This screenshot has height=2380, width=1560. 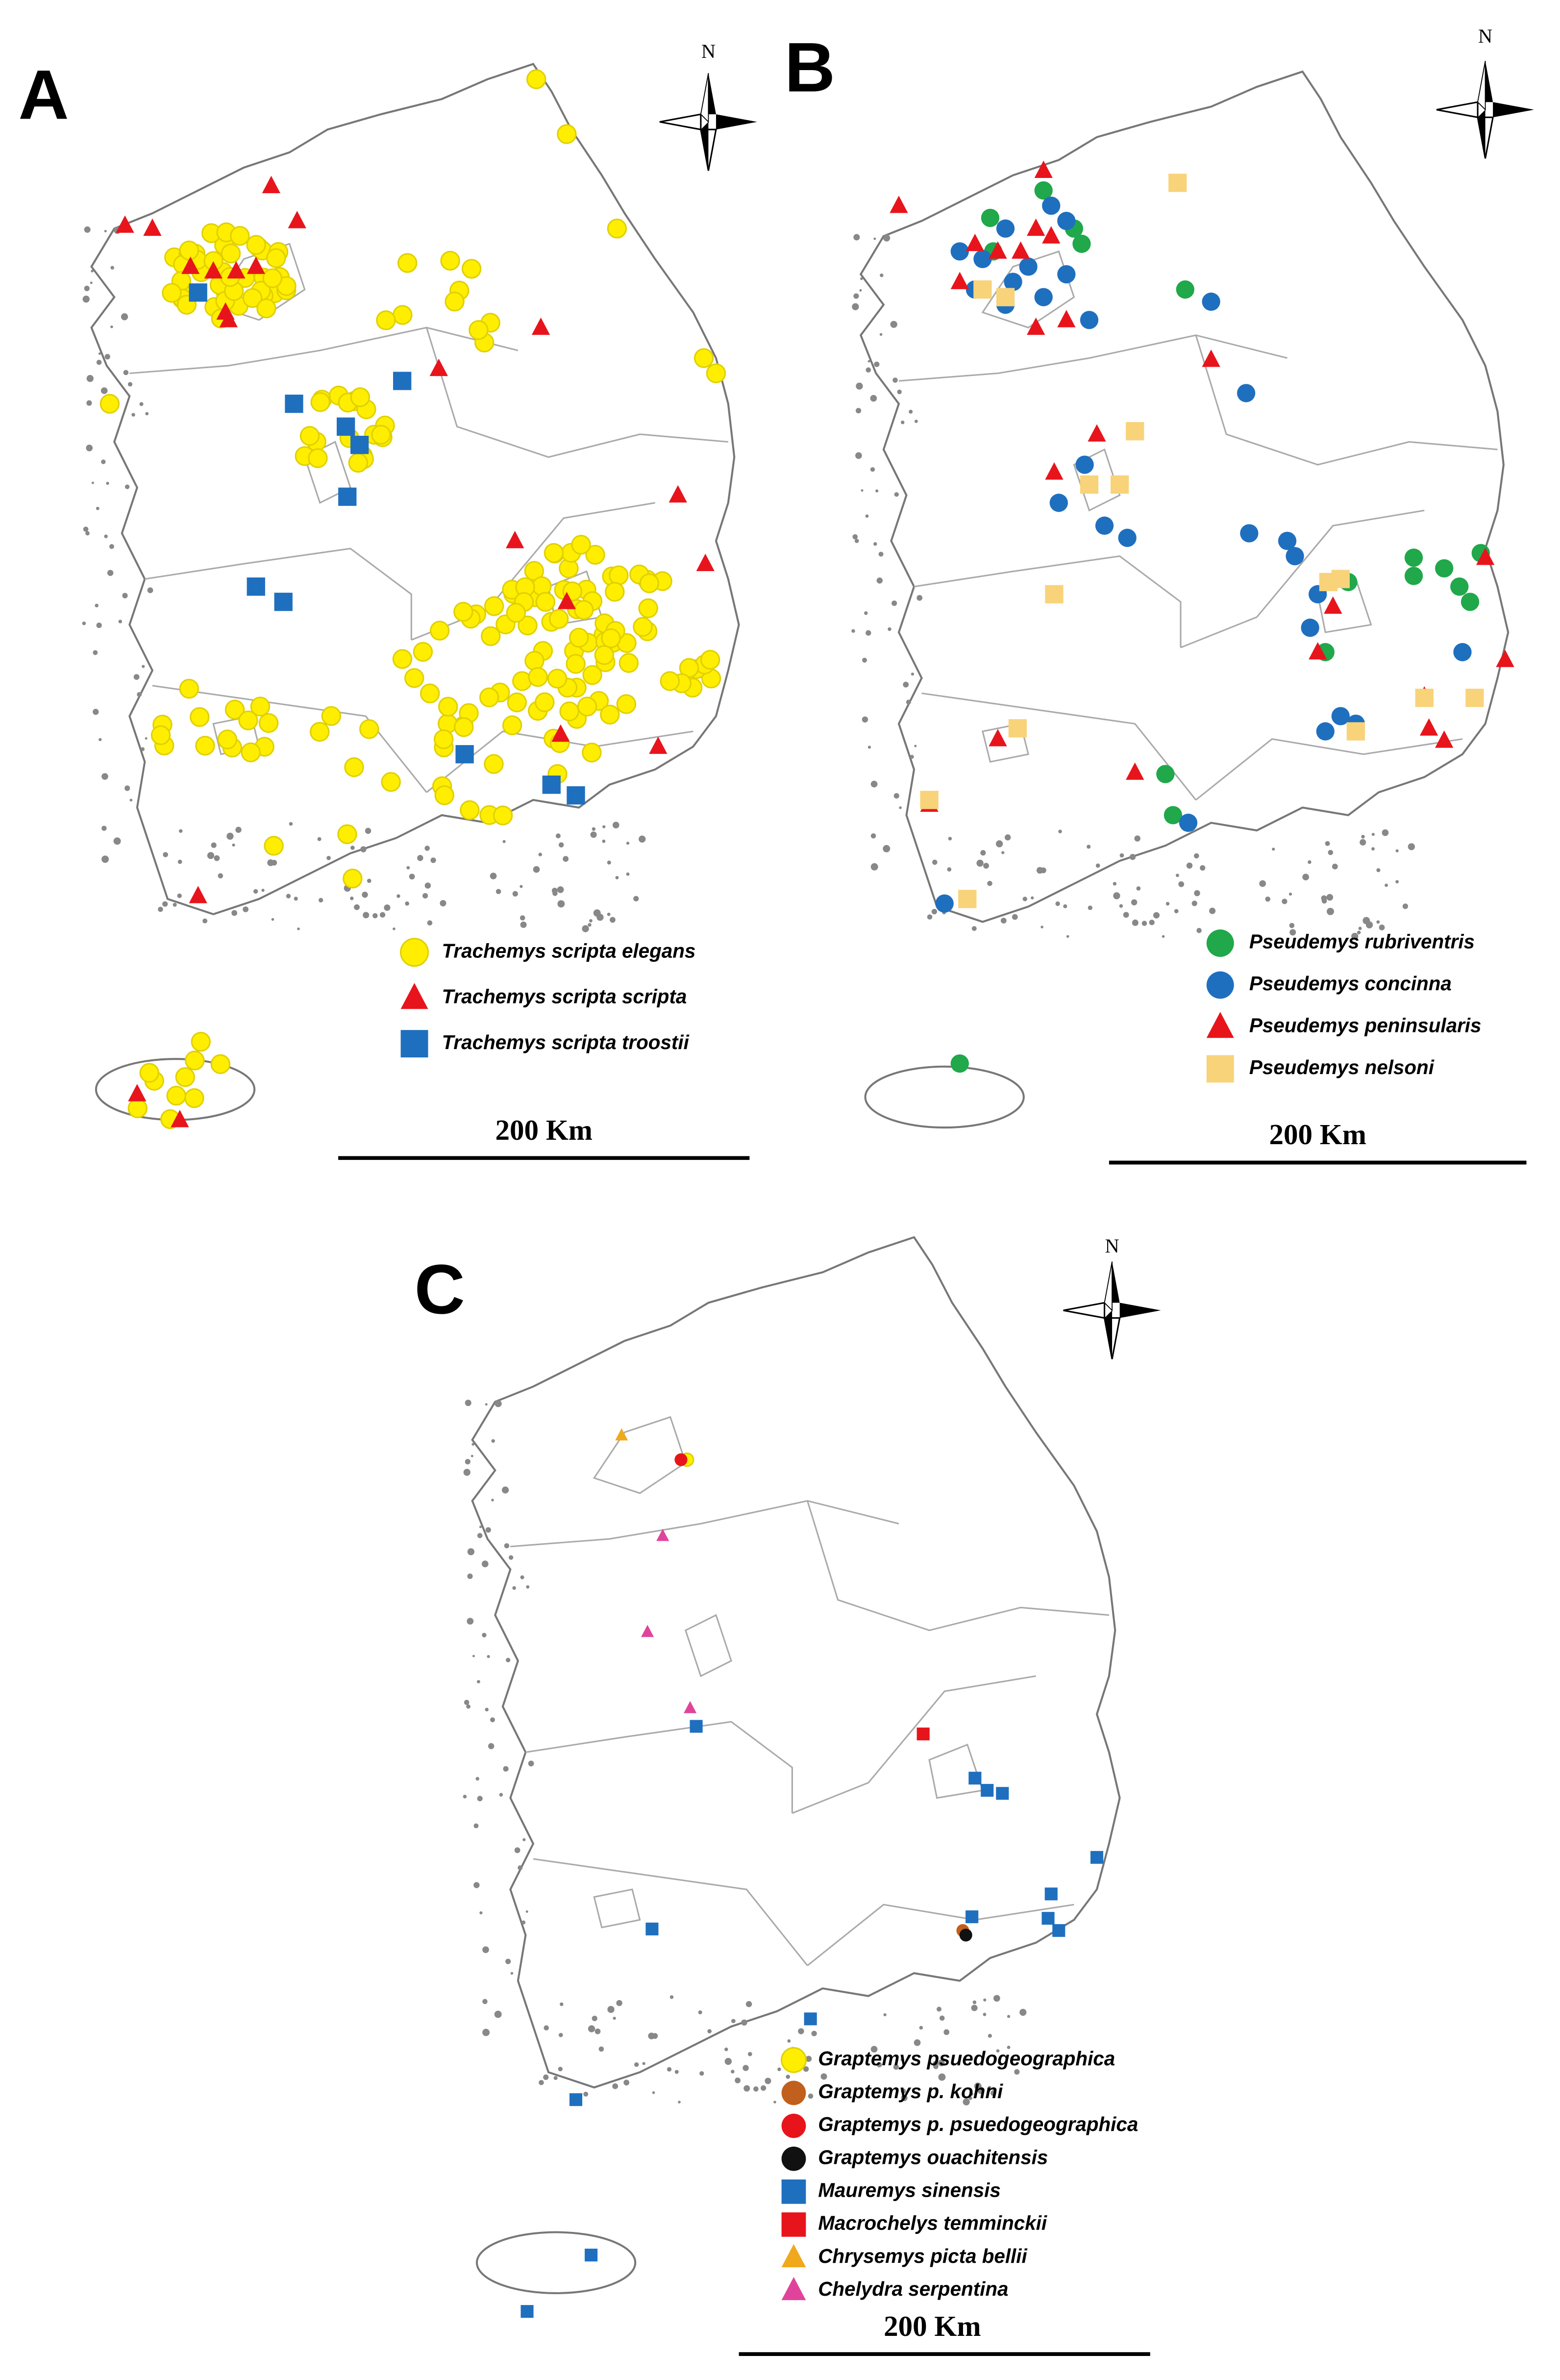 What do you see at coordinates (564, 996) in the screenshot?
I see `legend-label: Trachemys scripta scripta` at bounding box center [564, 996].